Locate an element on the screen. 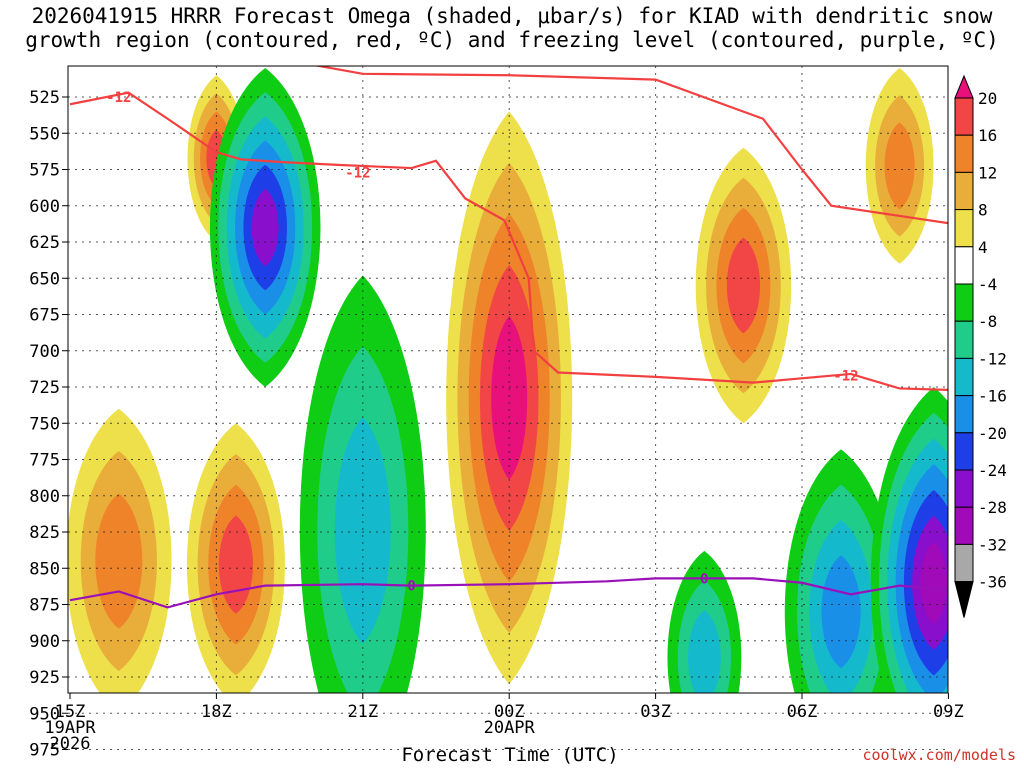 The width and height of the screenshot is (1024, 768). colorbar-label-2: 12 is located at coordinates (987, 172).